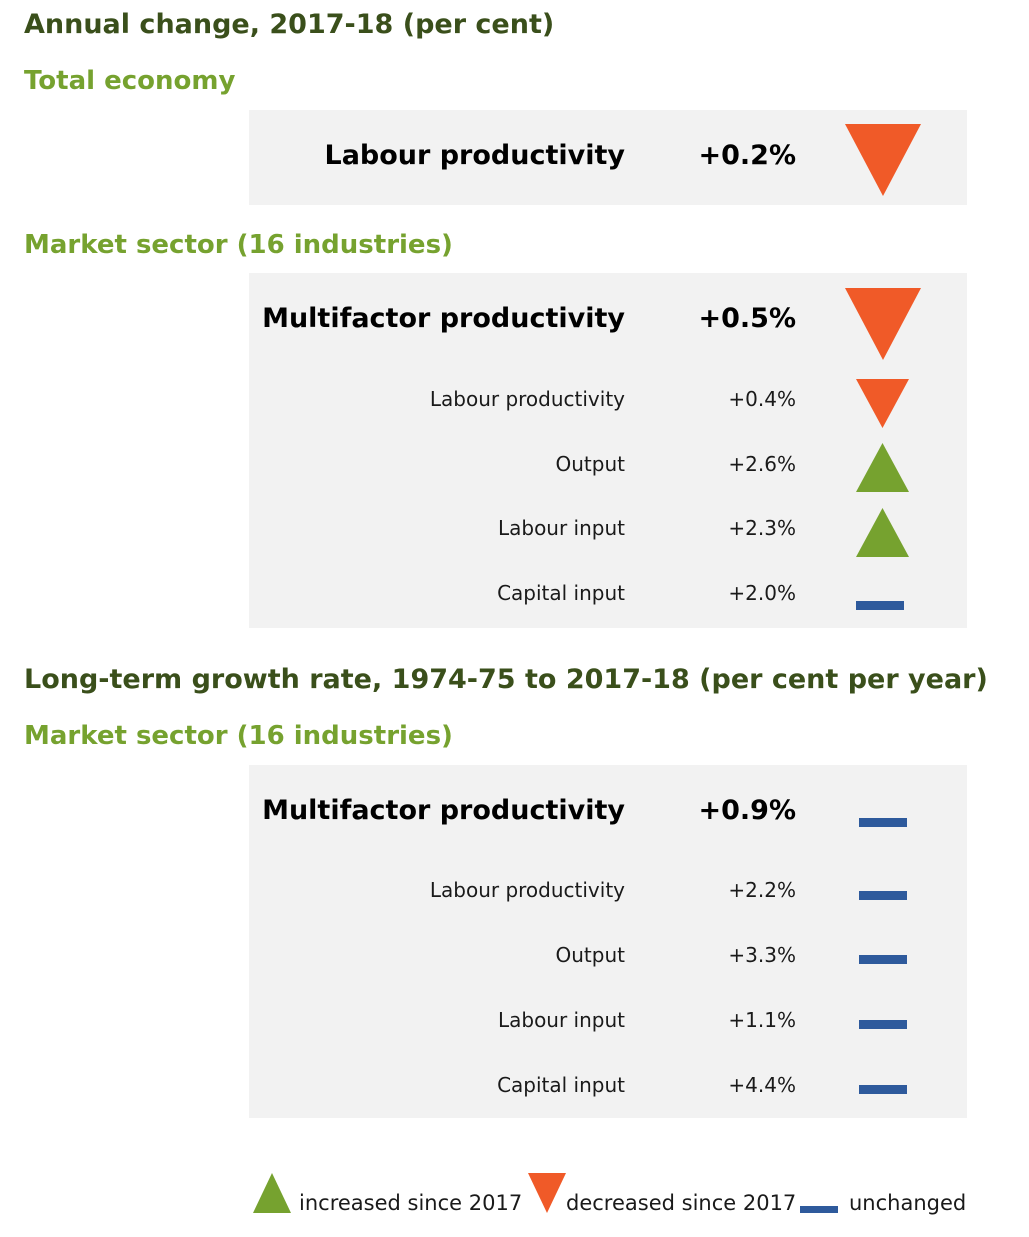 This screenshot has height=1237, width=1029. What do you see at coordinates (747, 155) in the screenshot?
I see `row-value: +0.2%` at bounding box center [747, 155].